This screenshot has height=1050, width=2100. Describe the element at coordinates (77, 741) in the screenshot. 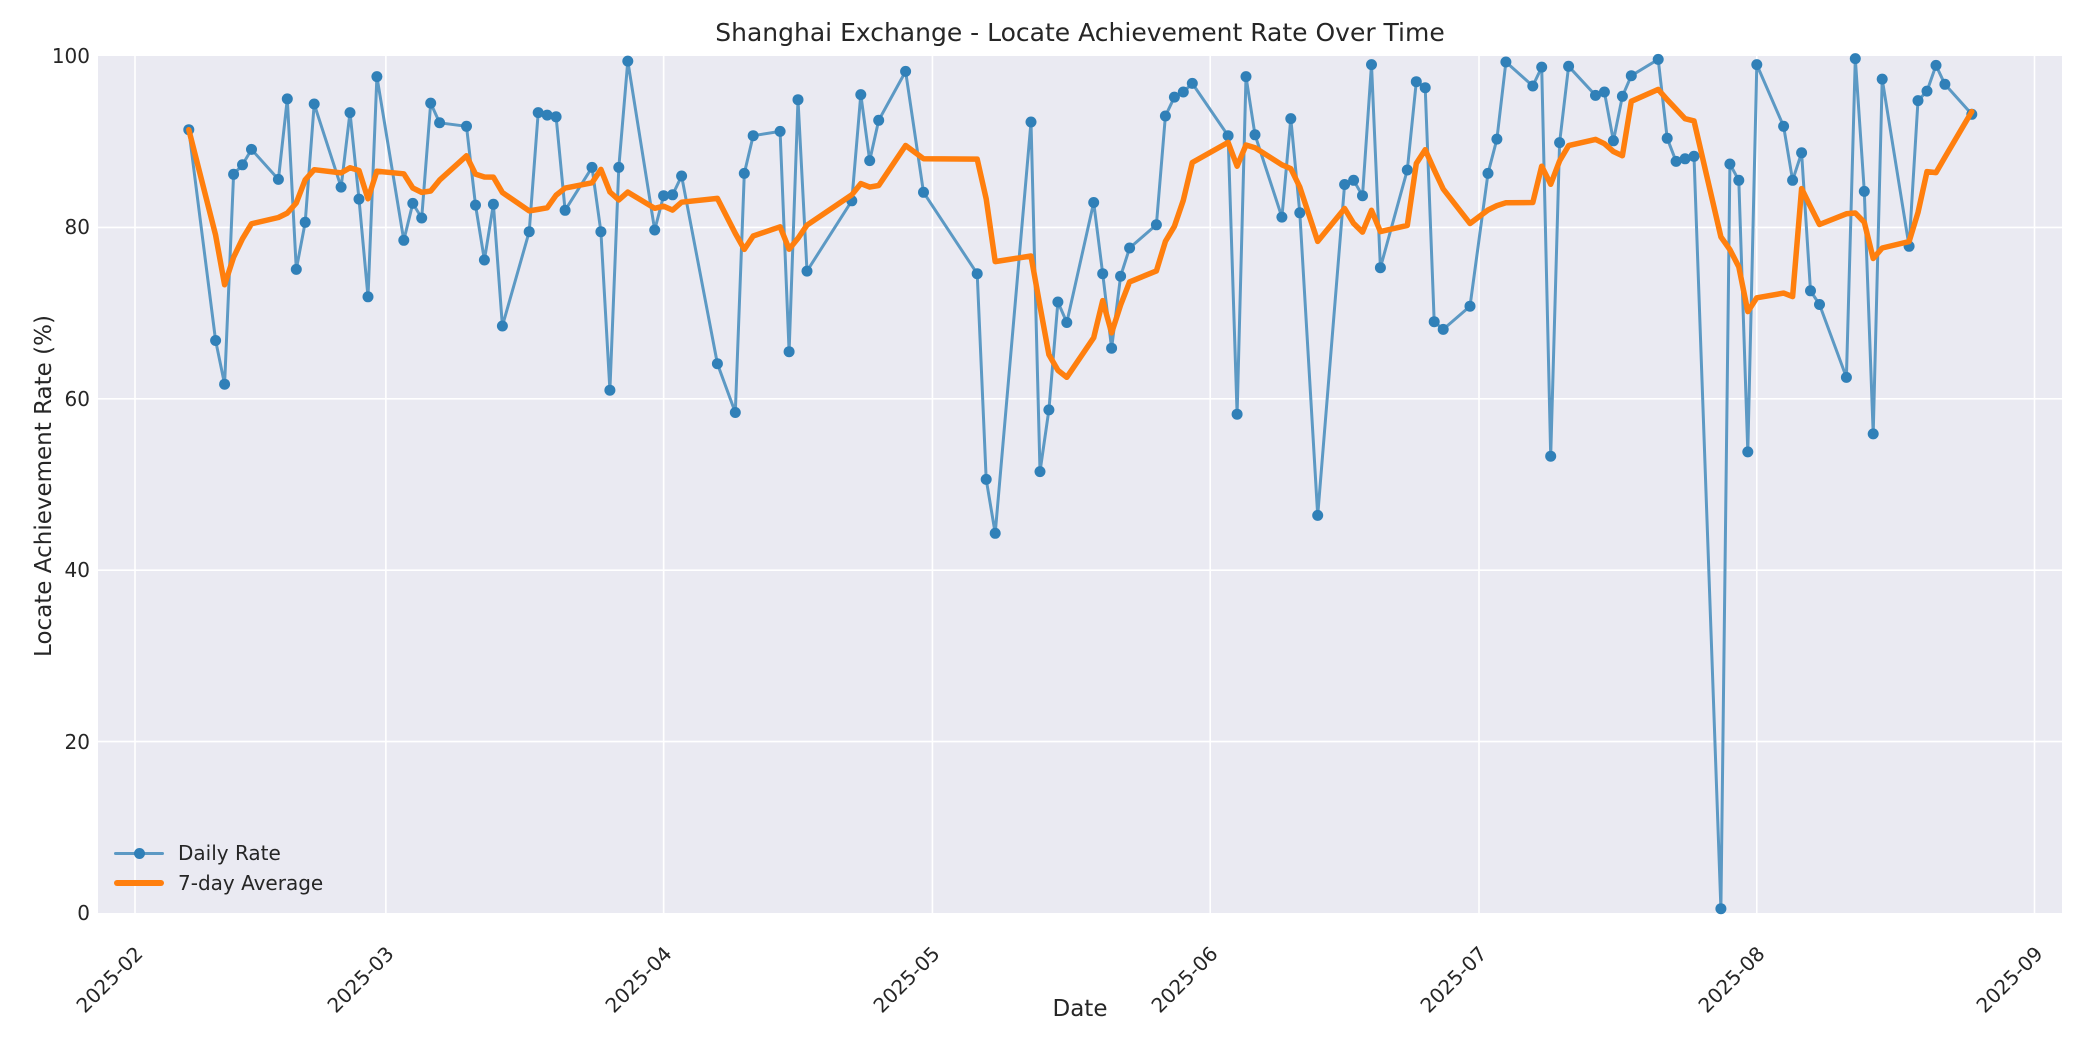

I see `y-tick-label: 20` at that location.